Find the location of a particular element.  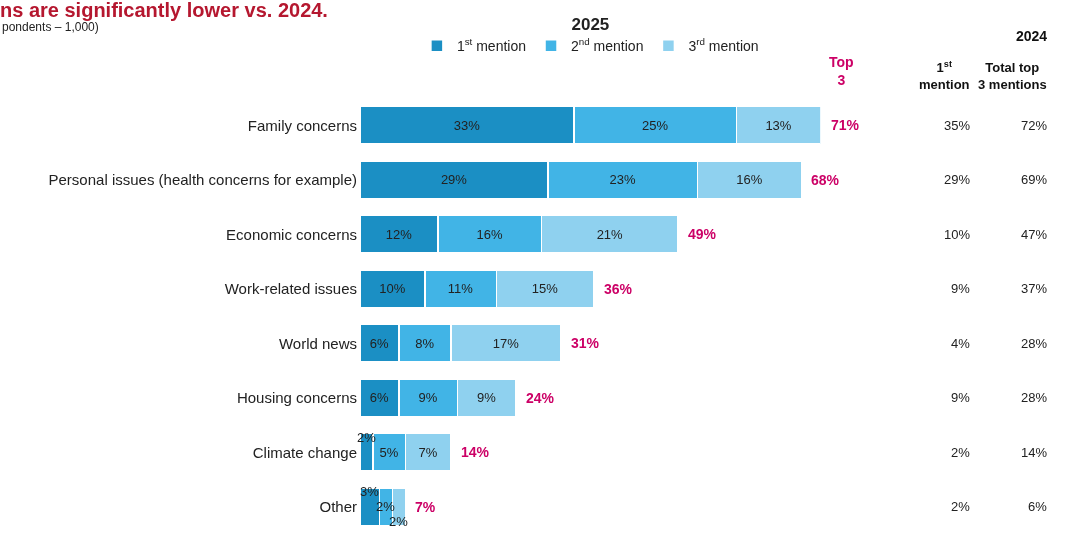

data-label: 12% is located at coordinates (399, 234).